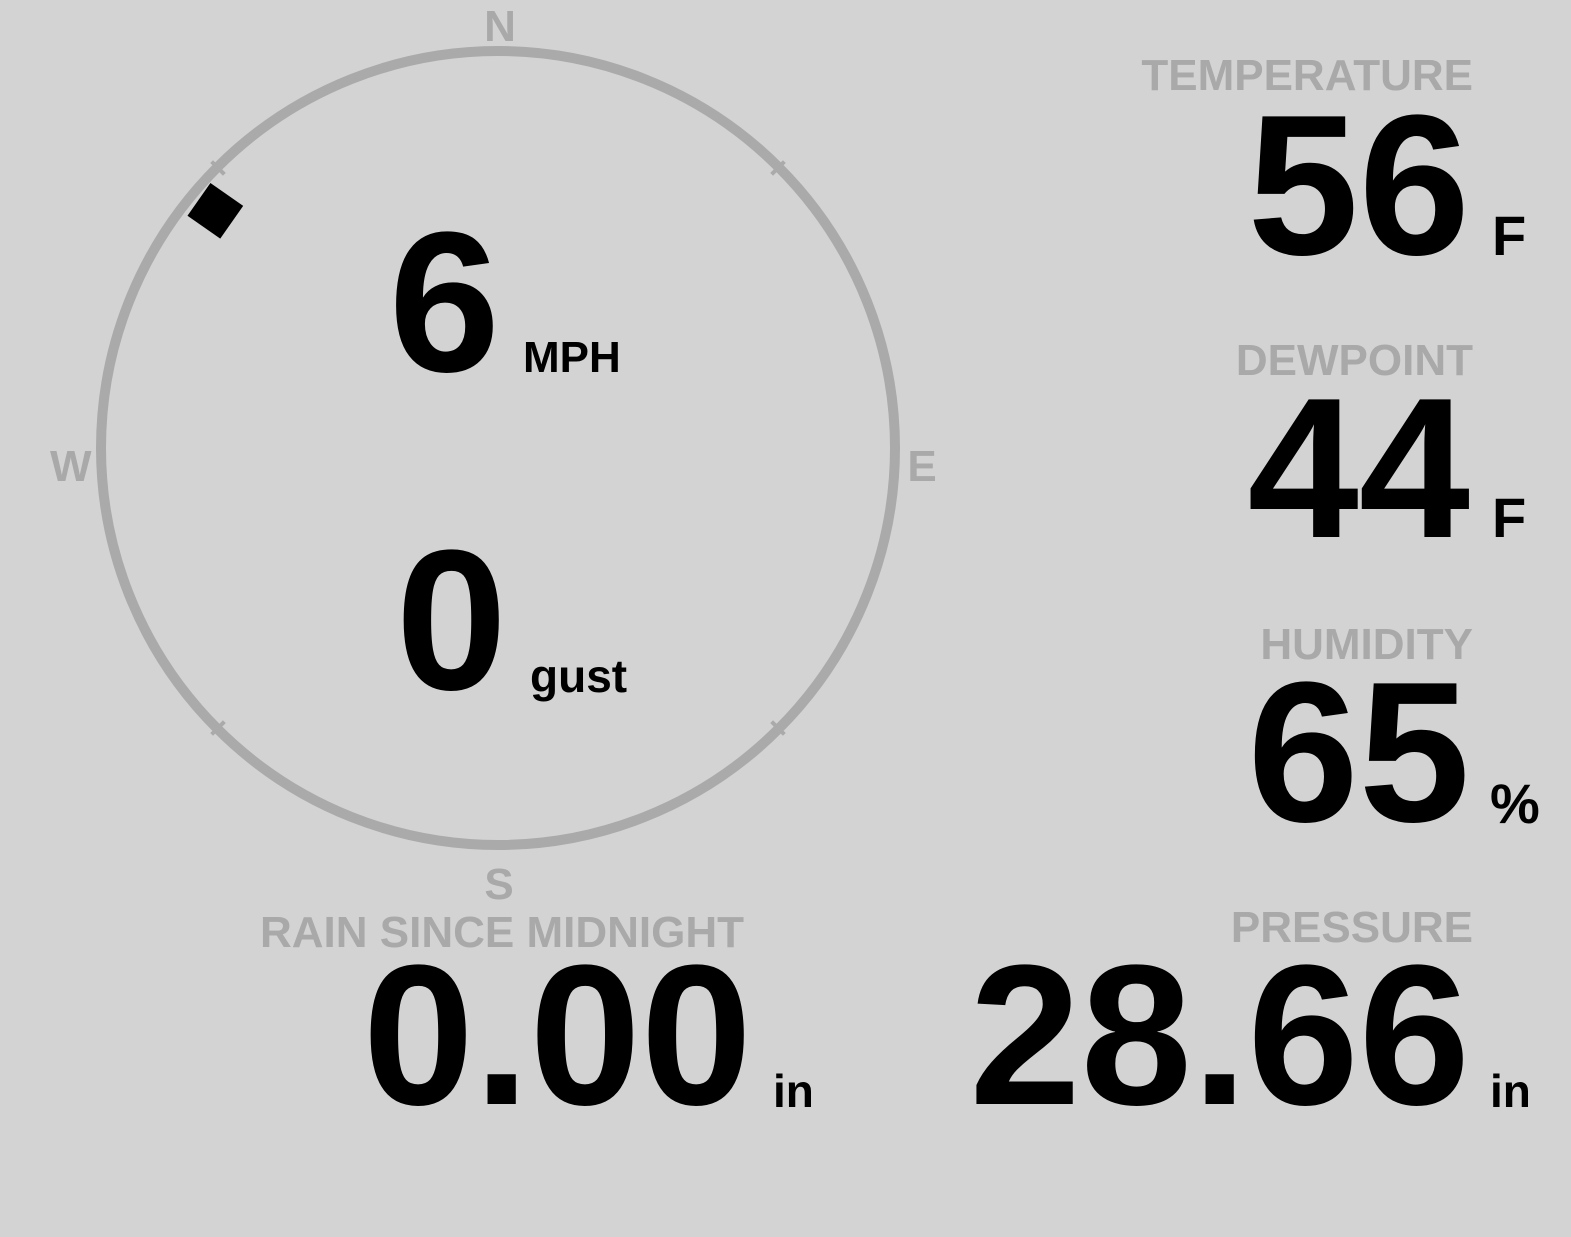  Describe the element at coordinates (451, 620) in the screenshot. I see `wind-gust-value: 0` at that location.